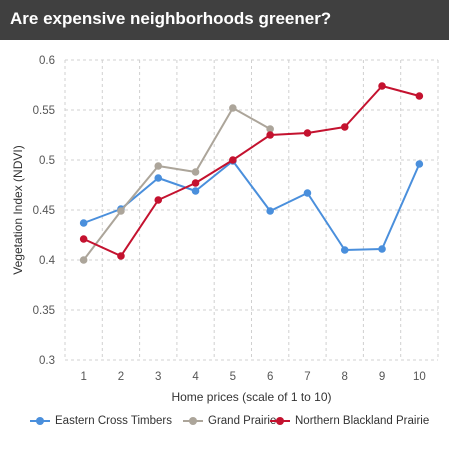  What do you see at coordinates (47, 361) in the screenshot?
I see `y-tick-label: 0.3` at bounding box center [47, 361].